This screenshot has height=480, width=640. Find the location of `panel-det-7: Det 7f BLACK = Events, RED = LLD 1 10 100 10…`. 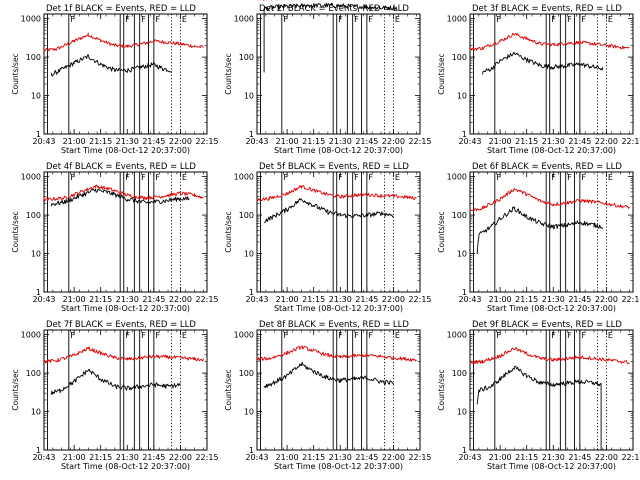

panel-det-7: Det 7f BLACK = Events, RED = LLD 1 10 100 10… is located at coordinates (115, 395).